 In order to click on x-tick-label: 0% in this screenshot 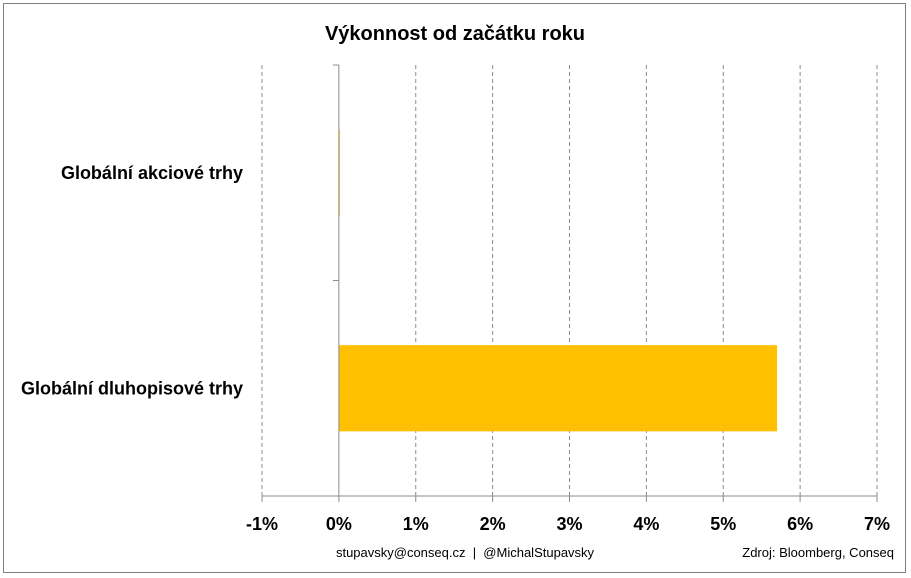, I will do `click(339, 524)`.